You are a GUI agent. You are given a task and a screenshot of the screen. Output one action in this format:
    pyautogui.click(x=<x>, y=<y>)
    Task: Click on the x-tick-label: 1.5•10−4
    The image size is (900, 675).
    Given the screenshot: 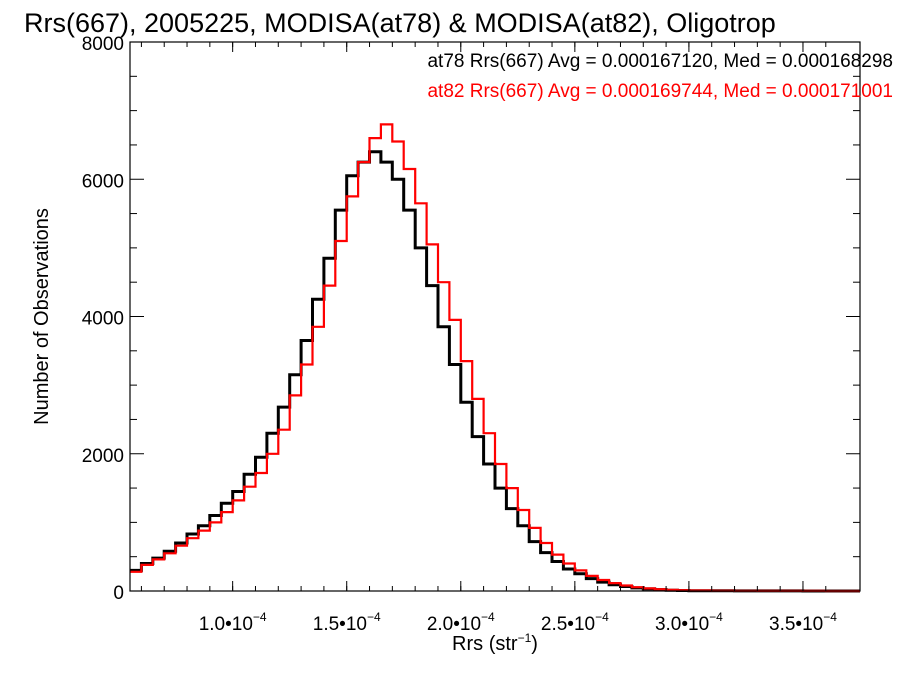 What is the action you would take?
    pyautogui.click(x=347, y=622)
    